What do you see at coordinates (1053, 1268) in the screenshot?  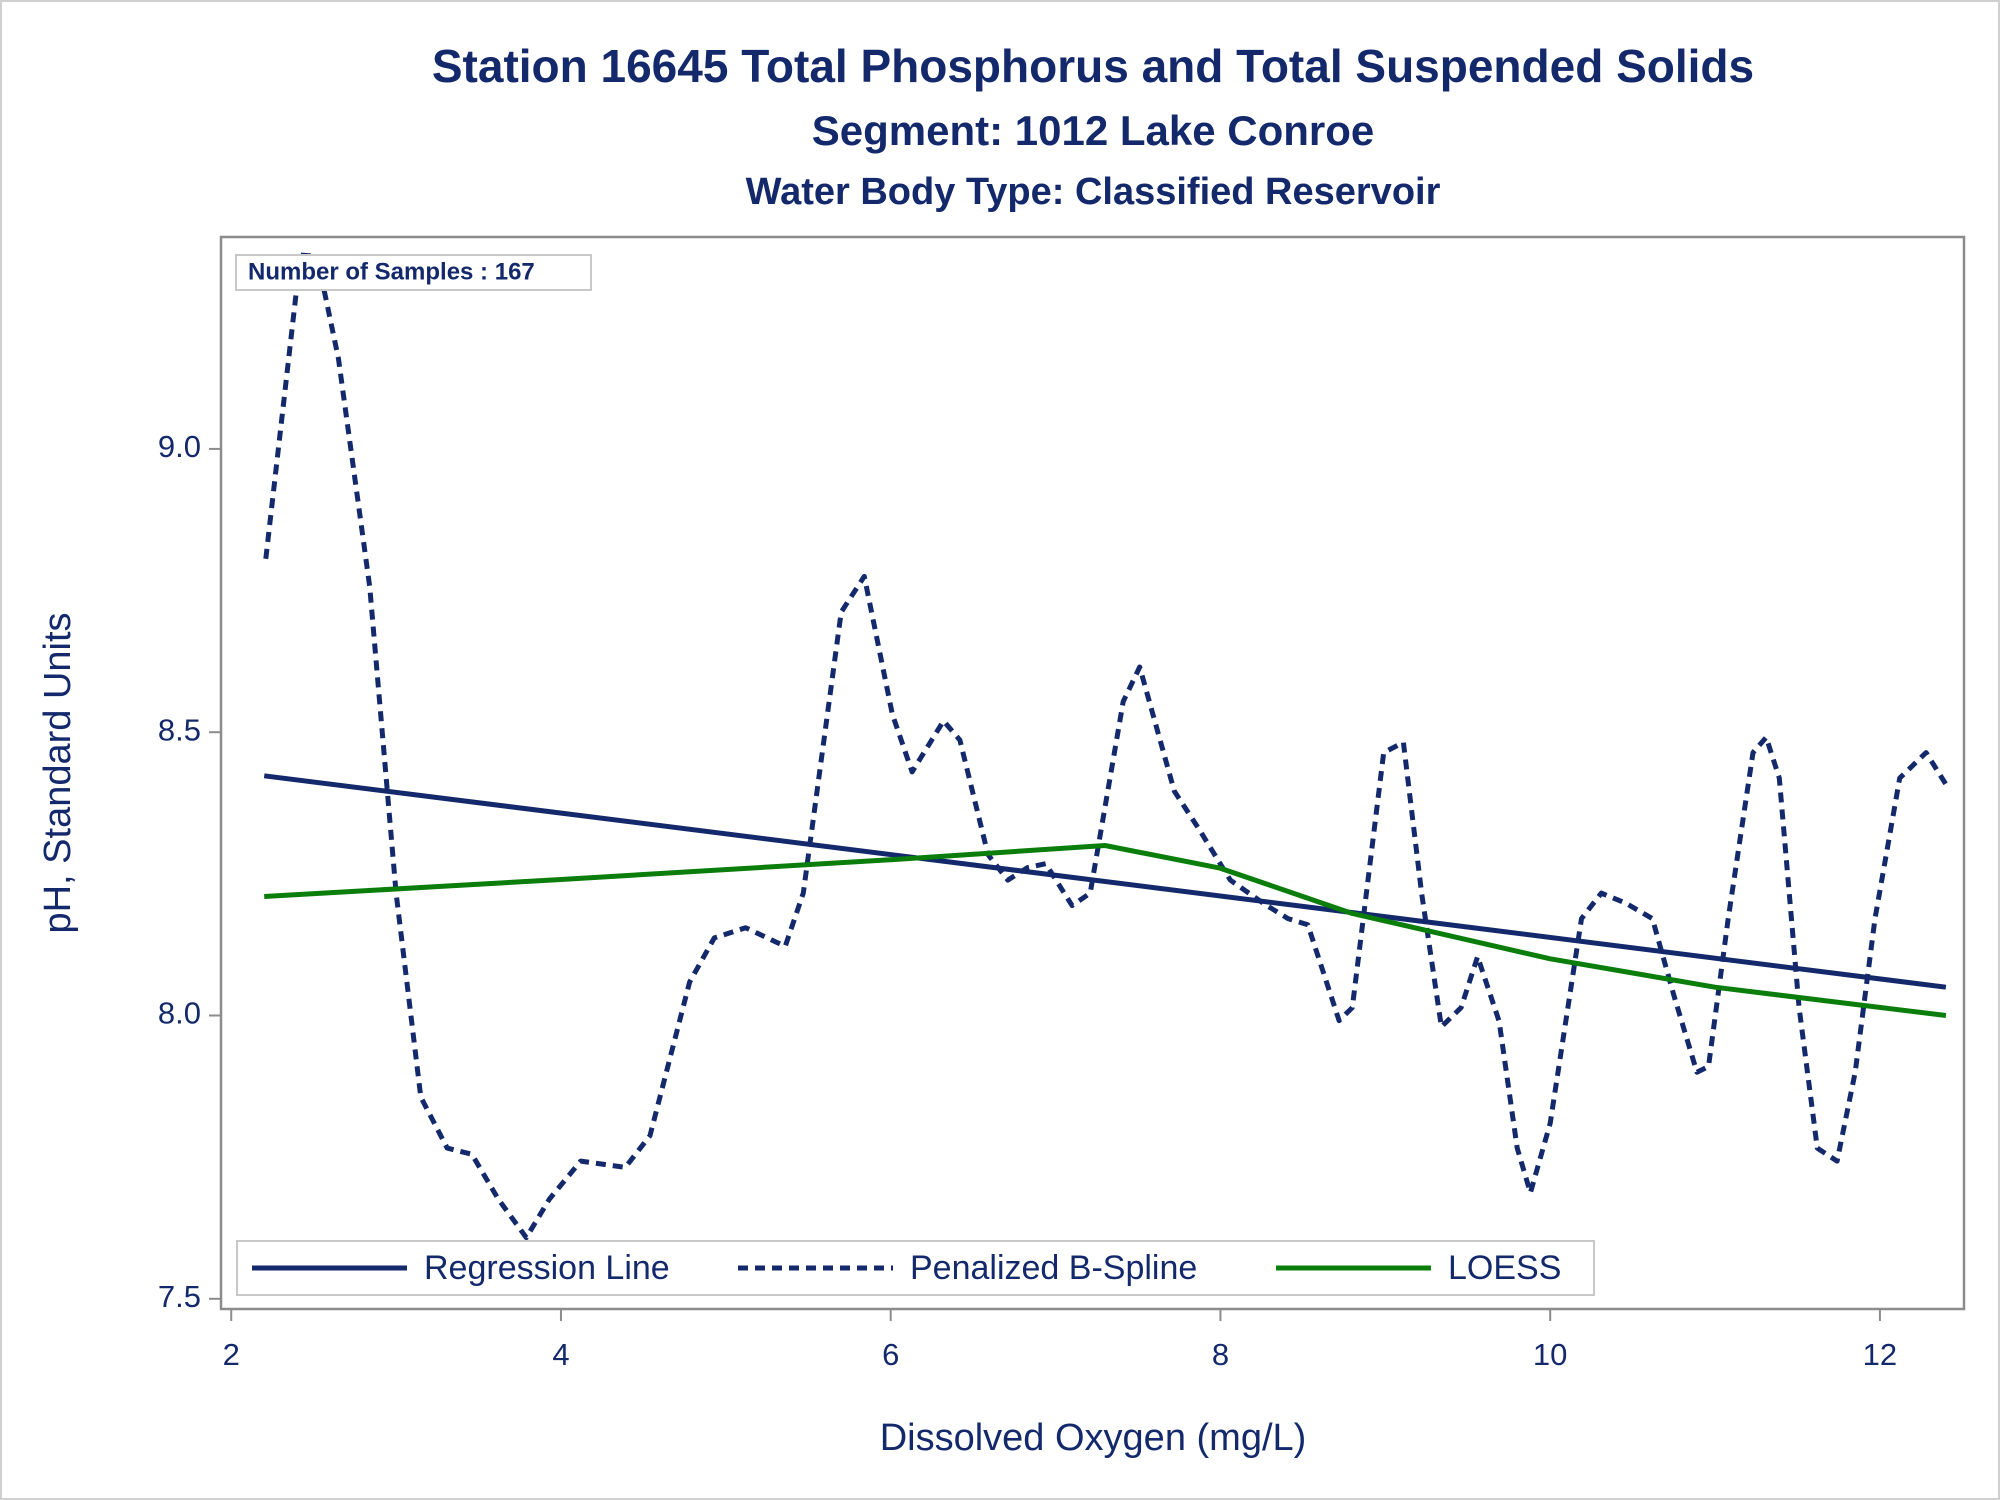 I see `legend-label: Penalized B-Spline` at bounding box center [1053, 1268].